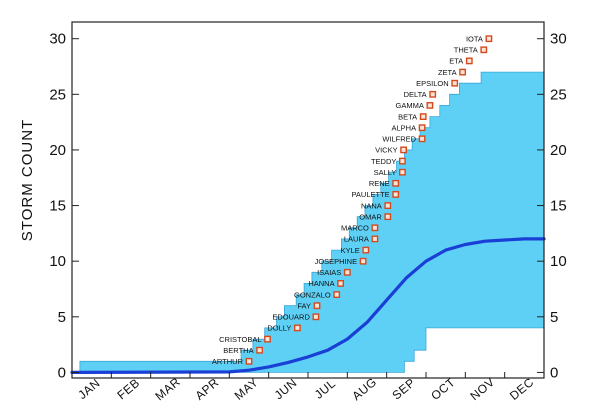 The height and width of the screenshot is (416, 600). I want to click on ytick-label-right: 20, so click(558, 150).